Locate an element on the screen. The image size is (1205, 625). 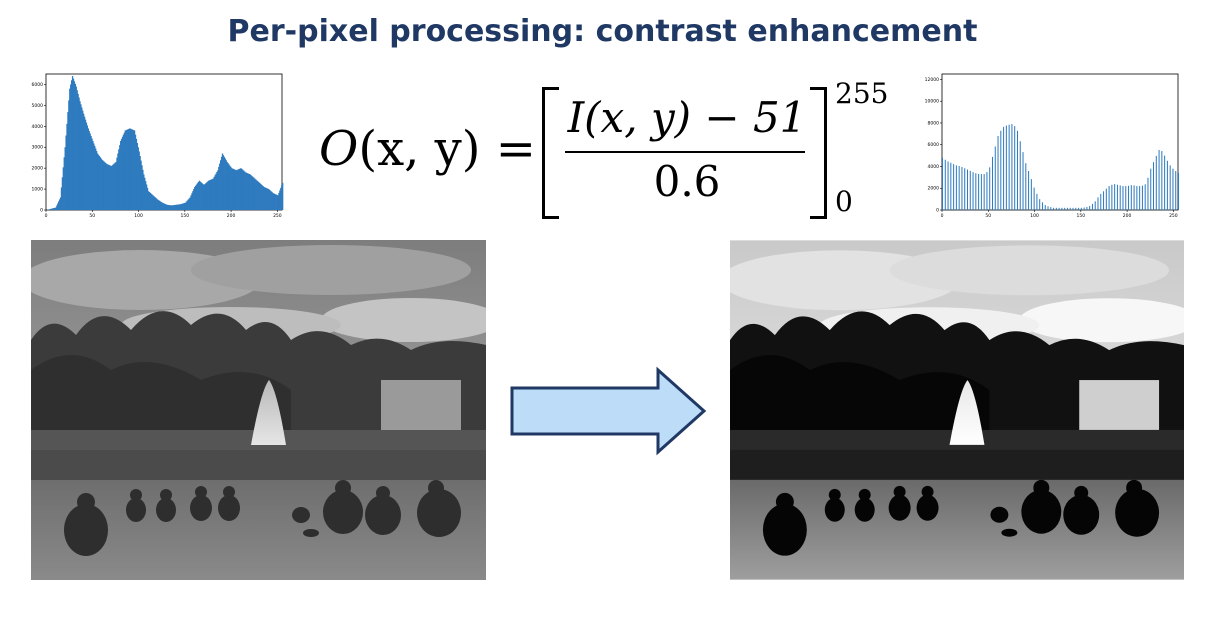
formula-lhs: O(x, y) = is located at coordinates (427, 149).